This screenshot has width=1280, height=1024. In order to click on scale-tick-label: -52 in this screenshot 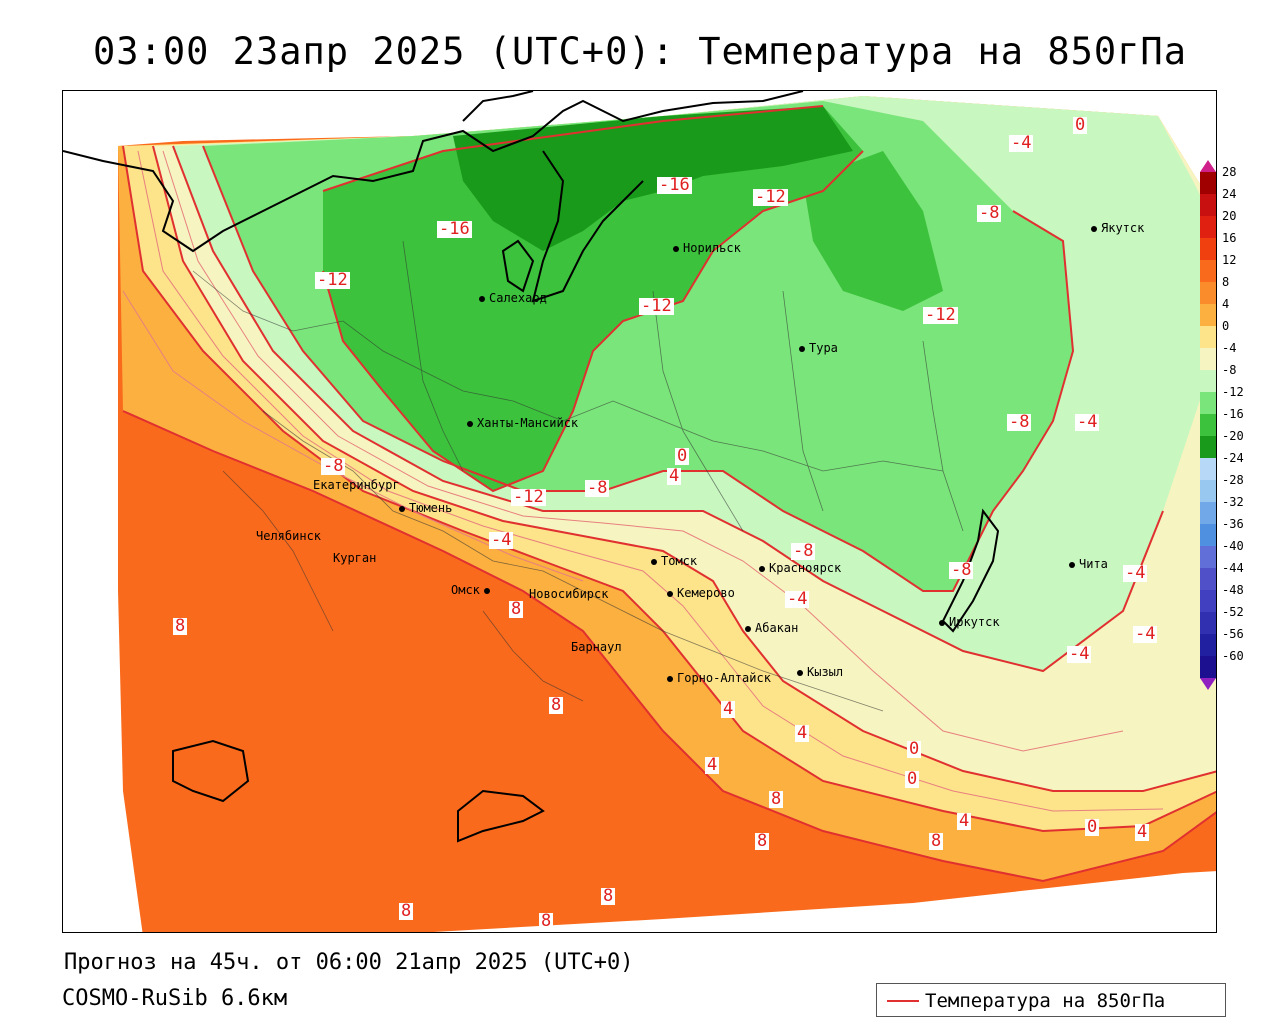, I will do `click(1233, 612)`.